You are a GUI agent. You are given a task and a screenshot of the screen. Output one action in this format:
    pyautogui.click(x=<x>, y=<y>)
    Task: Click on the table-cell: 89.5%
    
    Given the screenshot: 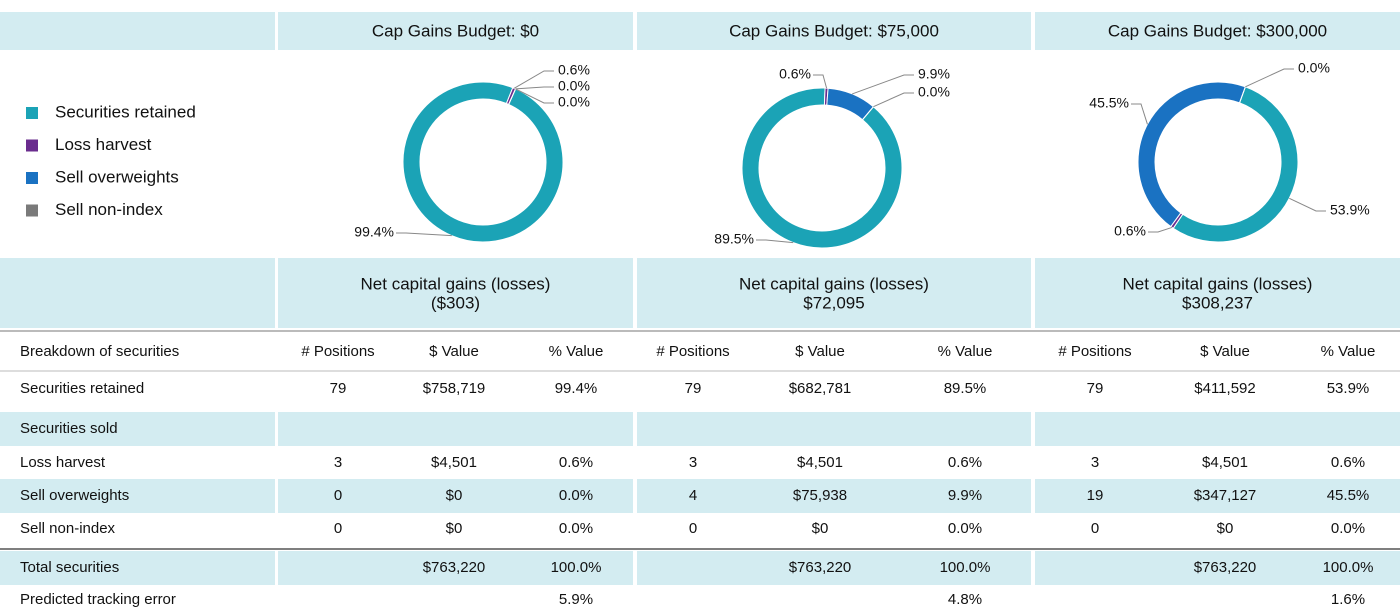 What is the action you would take?
    pyautogui.click(x=965, y=388)
    